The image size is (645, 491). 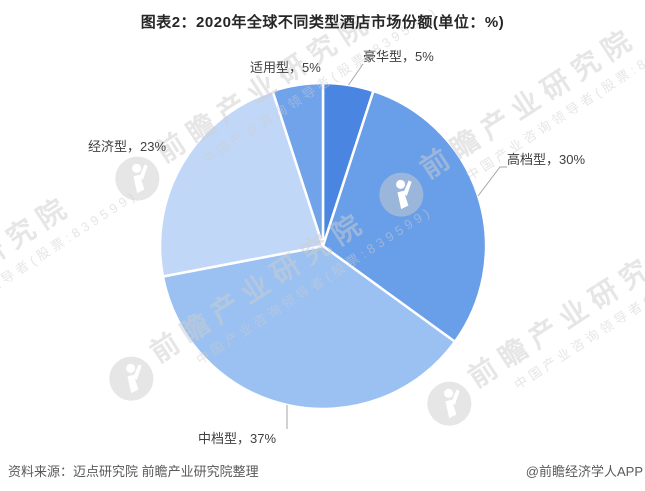 I want to click on slice-label-economy: 经济型，23%, so click(x=127, y=146).